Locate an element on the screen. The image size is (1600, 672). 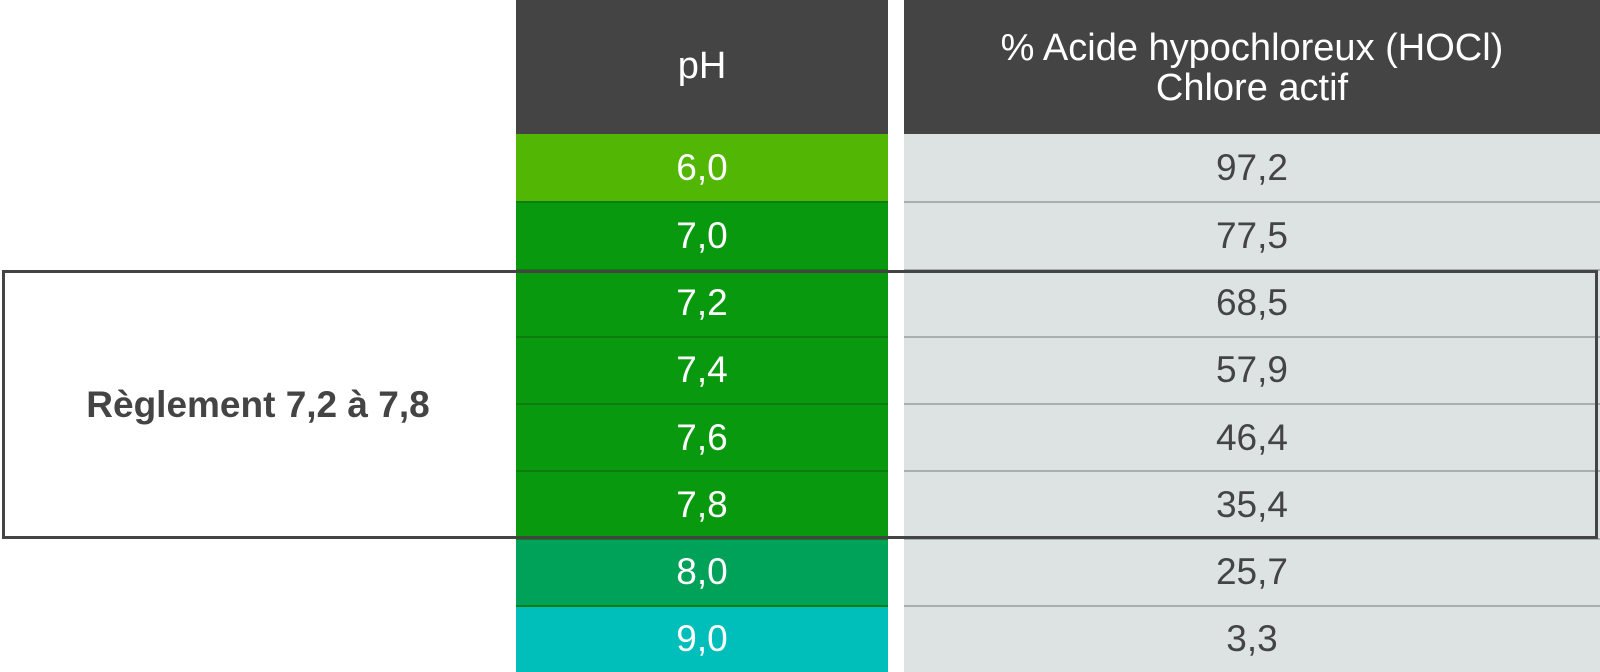
regulation-range-label: Règlement 7,2 à 7,8 is located at coordinates (258, 404).